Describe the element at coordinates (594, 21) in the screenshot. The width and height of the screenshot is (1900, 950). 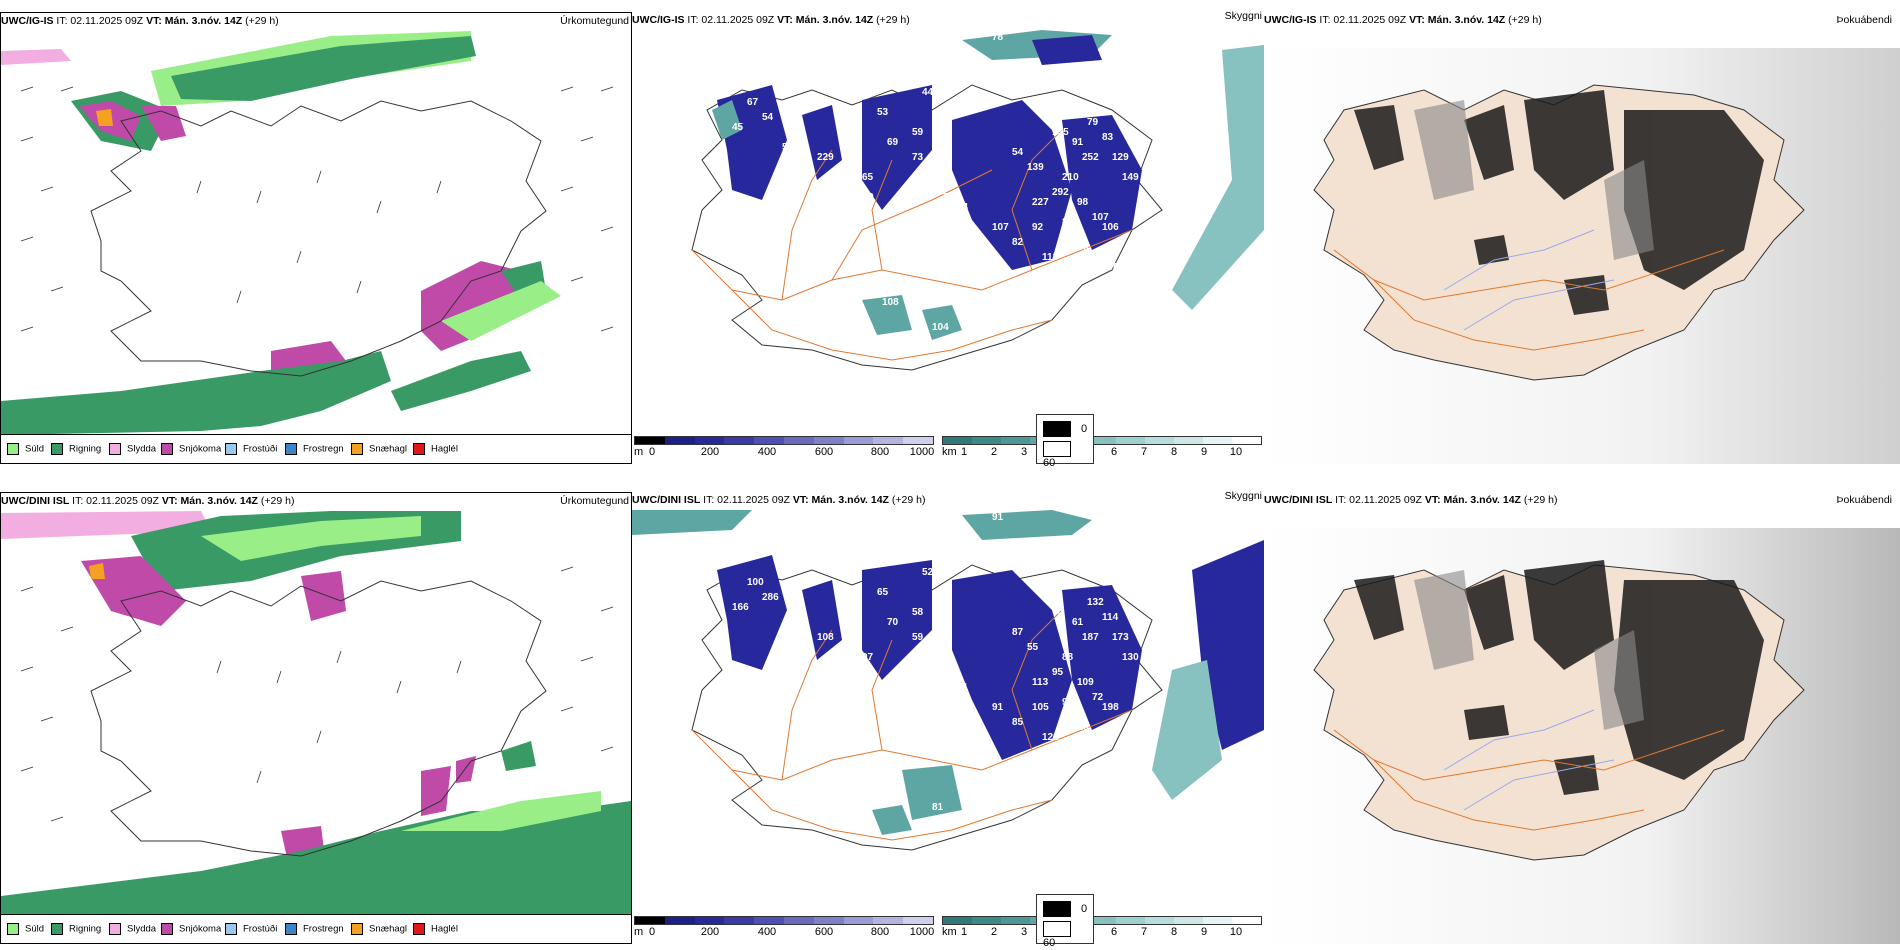
I see `panel-name: Úrkomutegund` at that location.